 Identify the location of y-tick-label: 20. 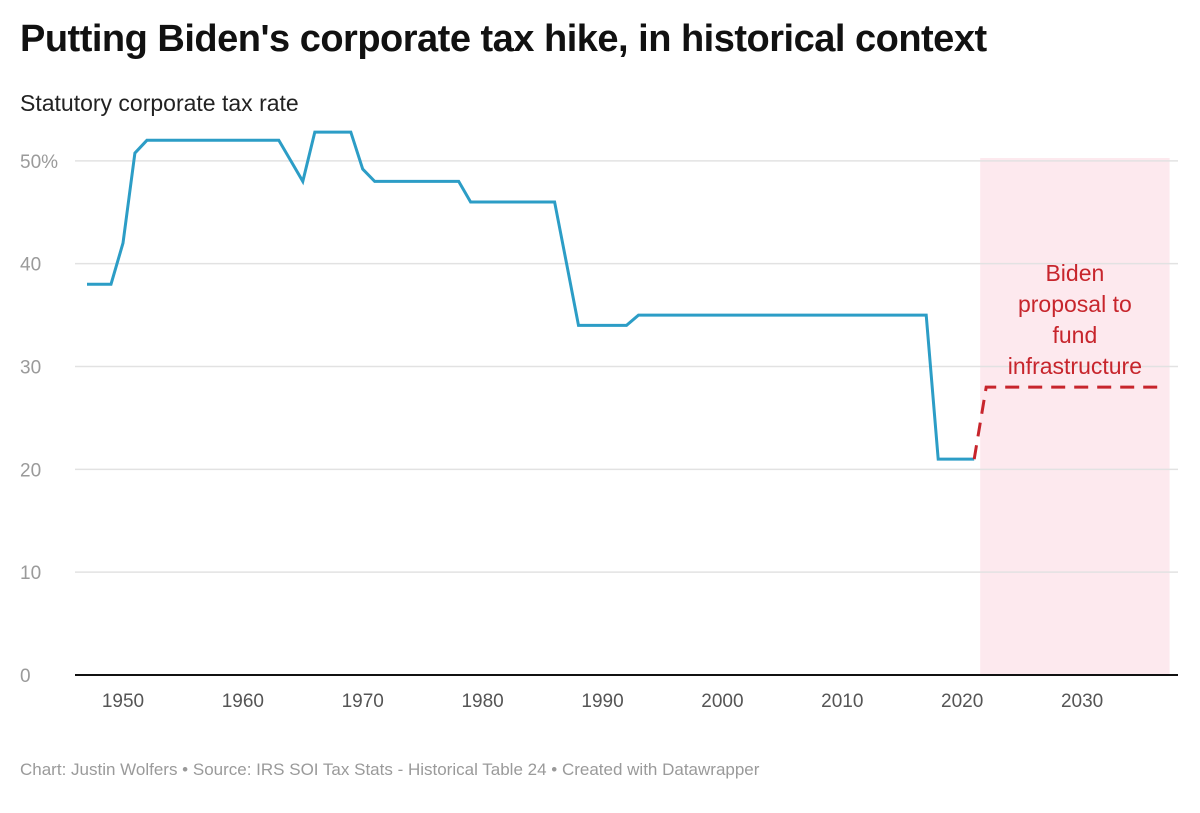
(30, 470).